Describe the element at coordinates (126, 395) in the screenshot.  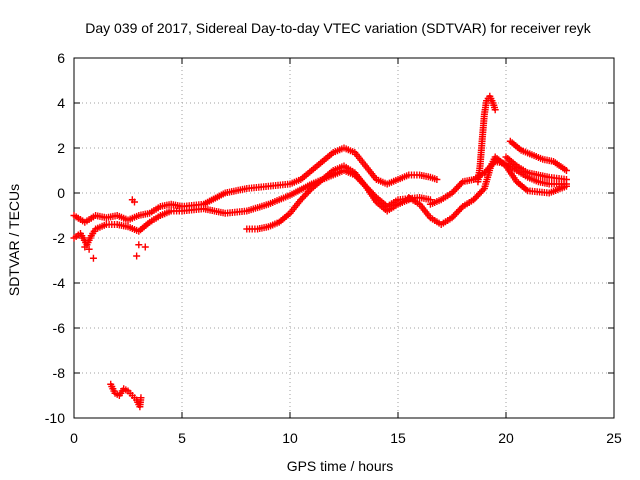
I see `series-outlier-group` at that location.